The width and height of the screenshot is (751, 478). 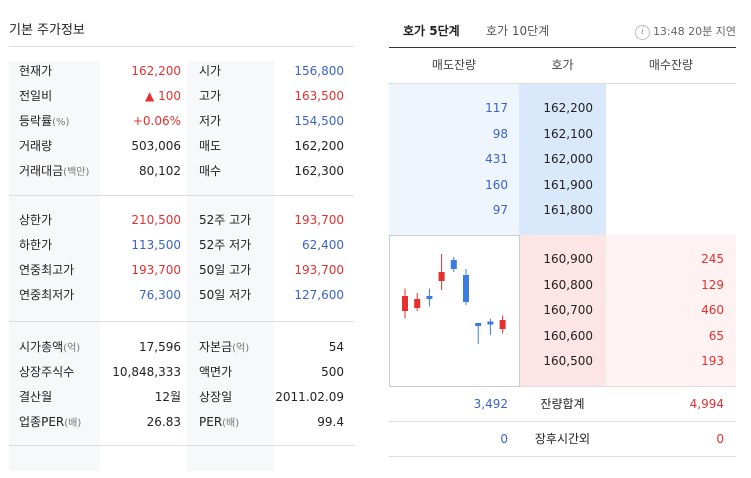 What do you see at coordinates (336, 347) in the screenshot?
I see `info-value: 54` at bounding box center [336, 347].